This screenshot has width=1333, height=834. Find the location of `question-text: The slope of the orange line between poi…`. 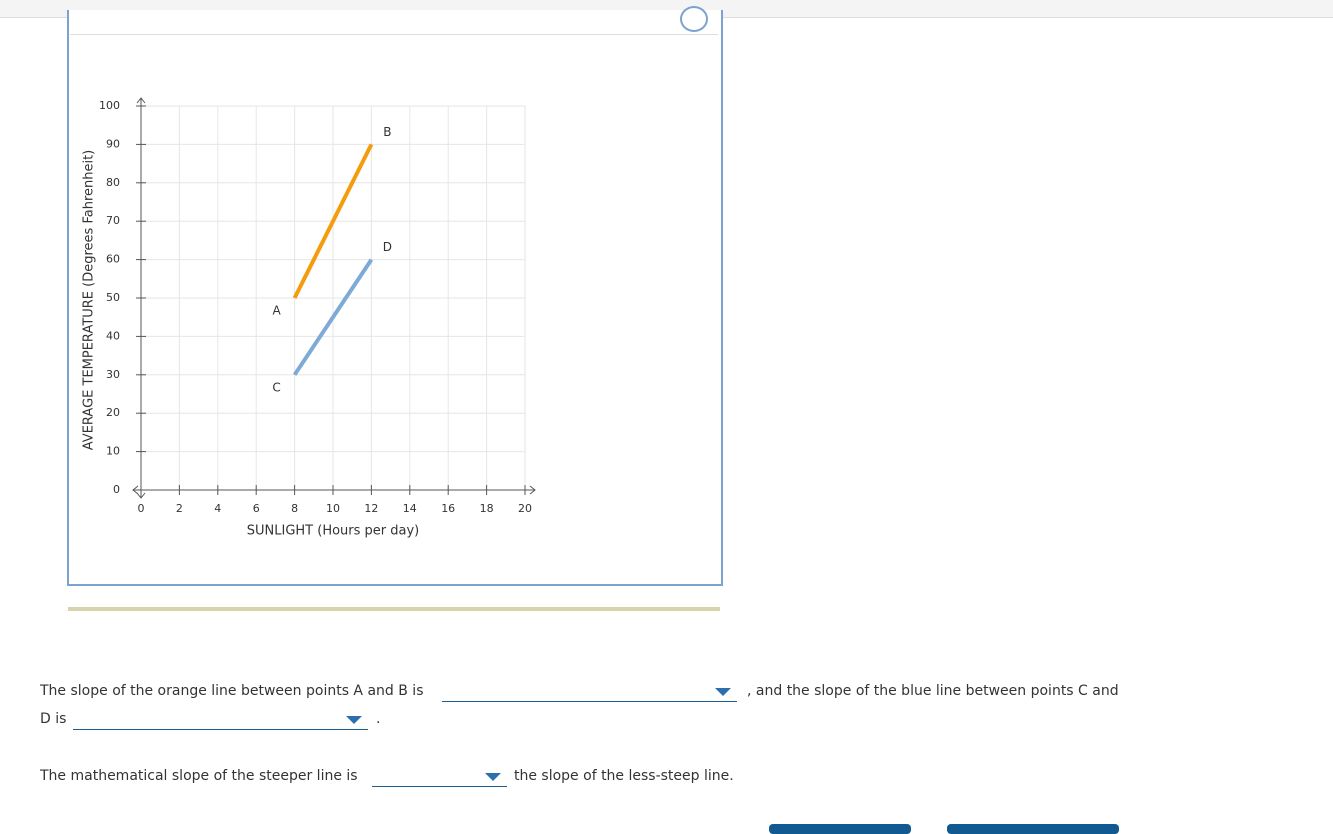

question-text: The slope of the orange line between poi… is located at coordinates (232, 691).